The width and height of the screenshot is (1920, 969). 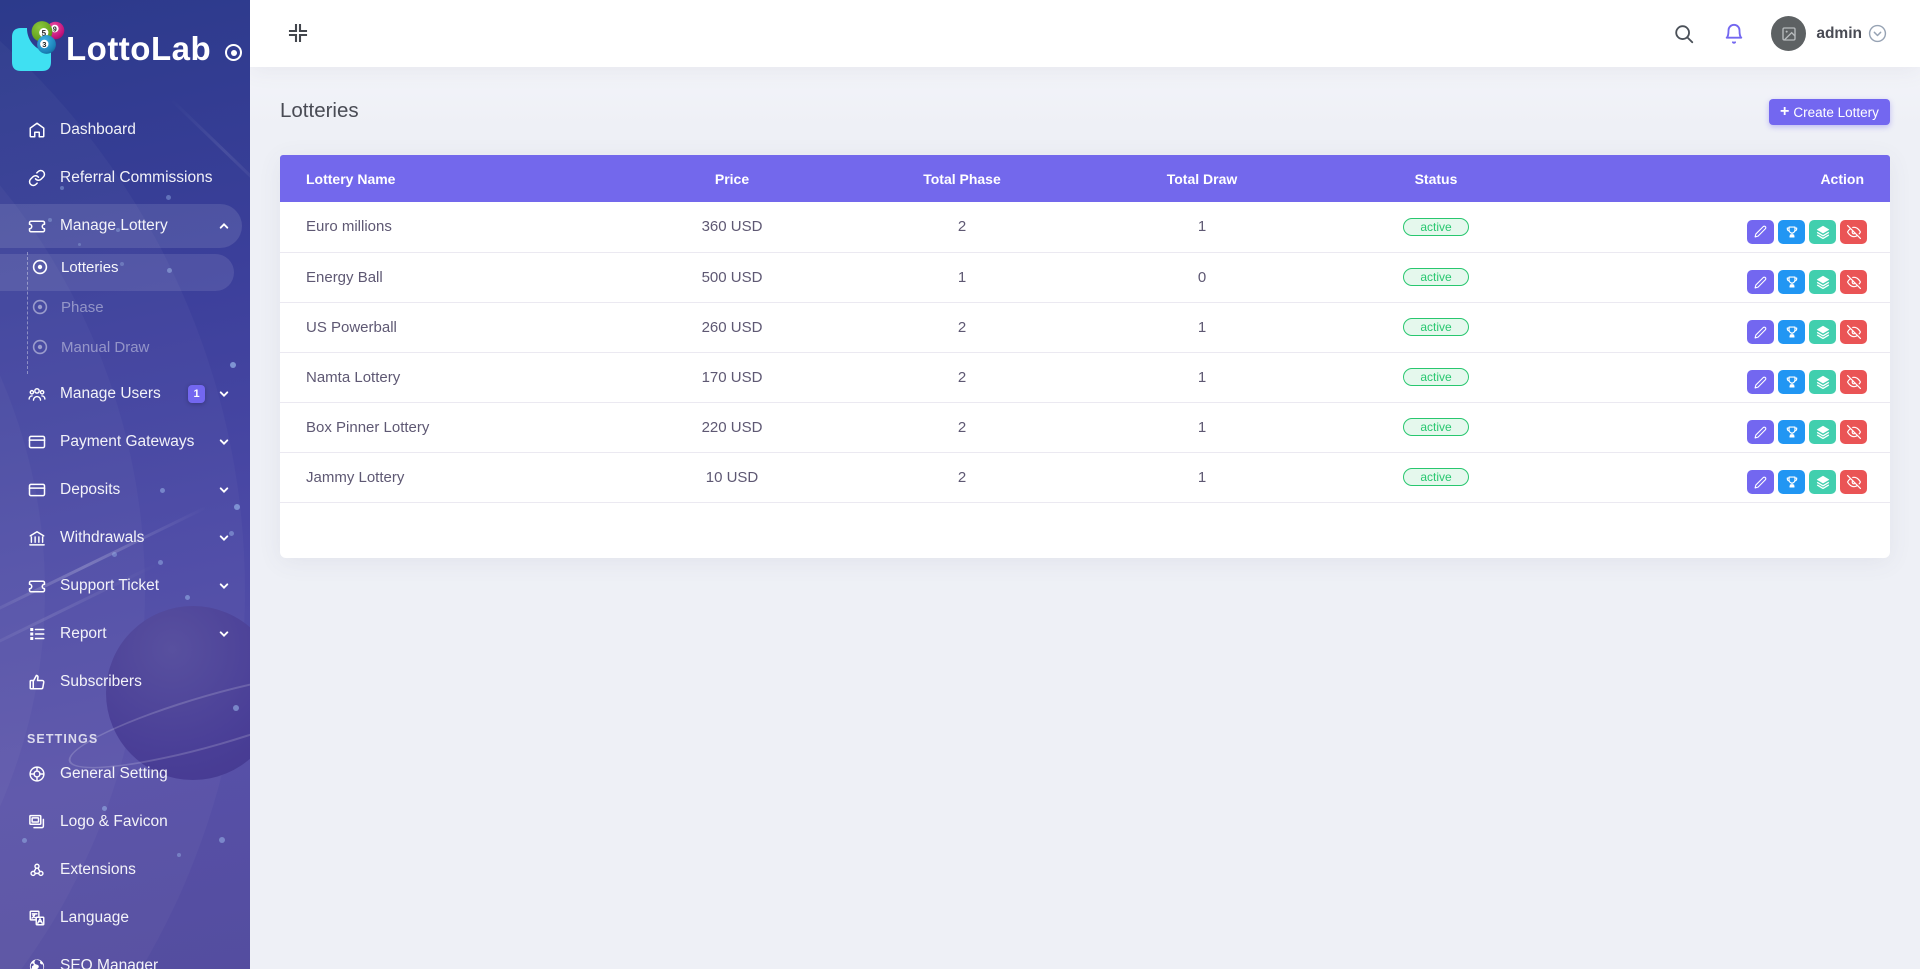 I want to click on svg-text: 9, so click(x=55, y=29).